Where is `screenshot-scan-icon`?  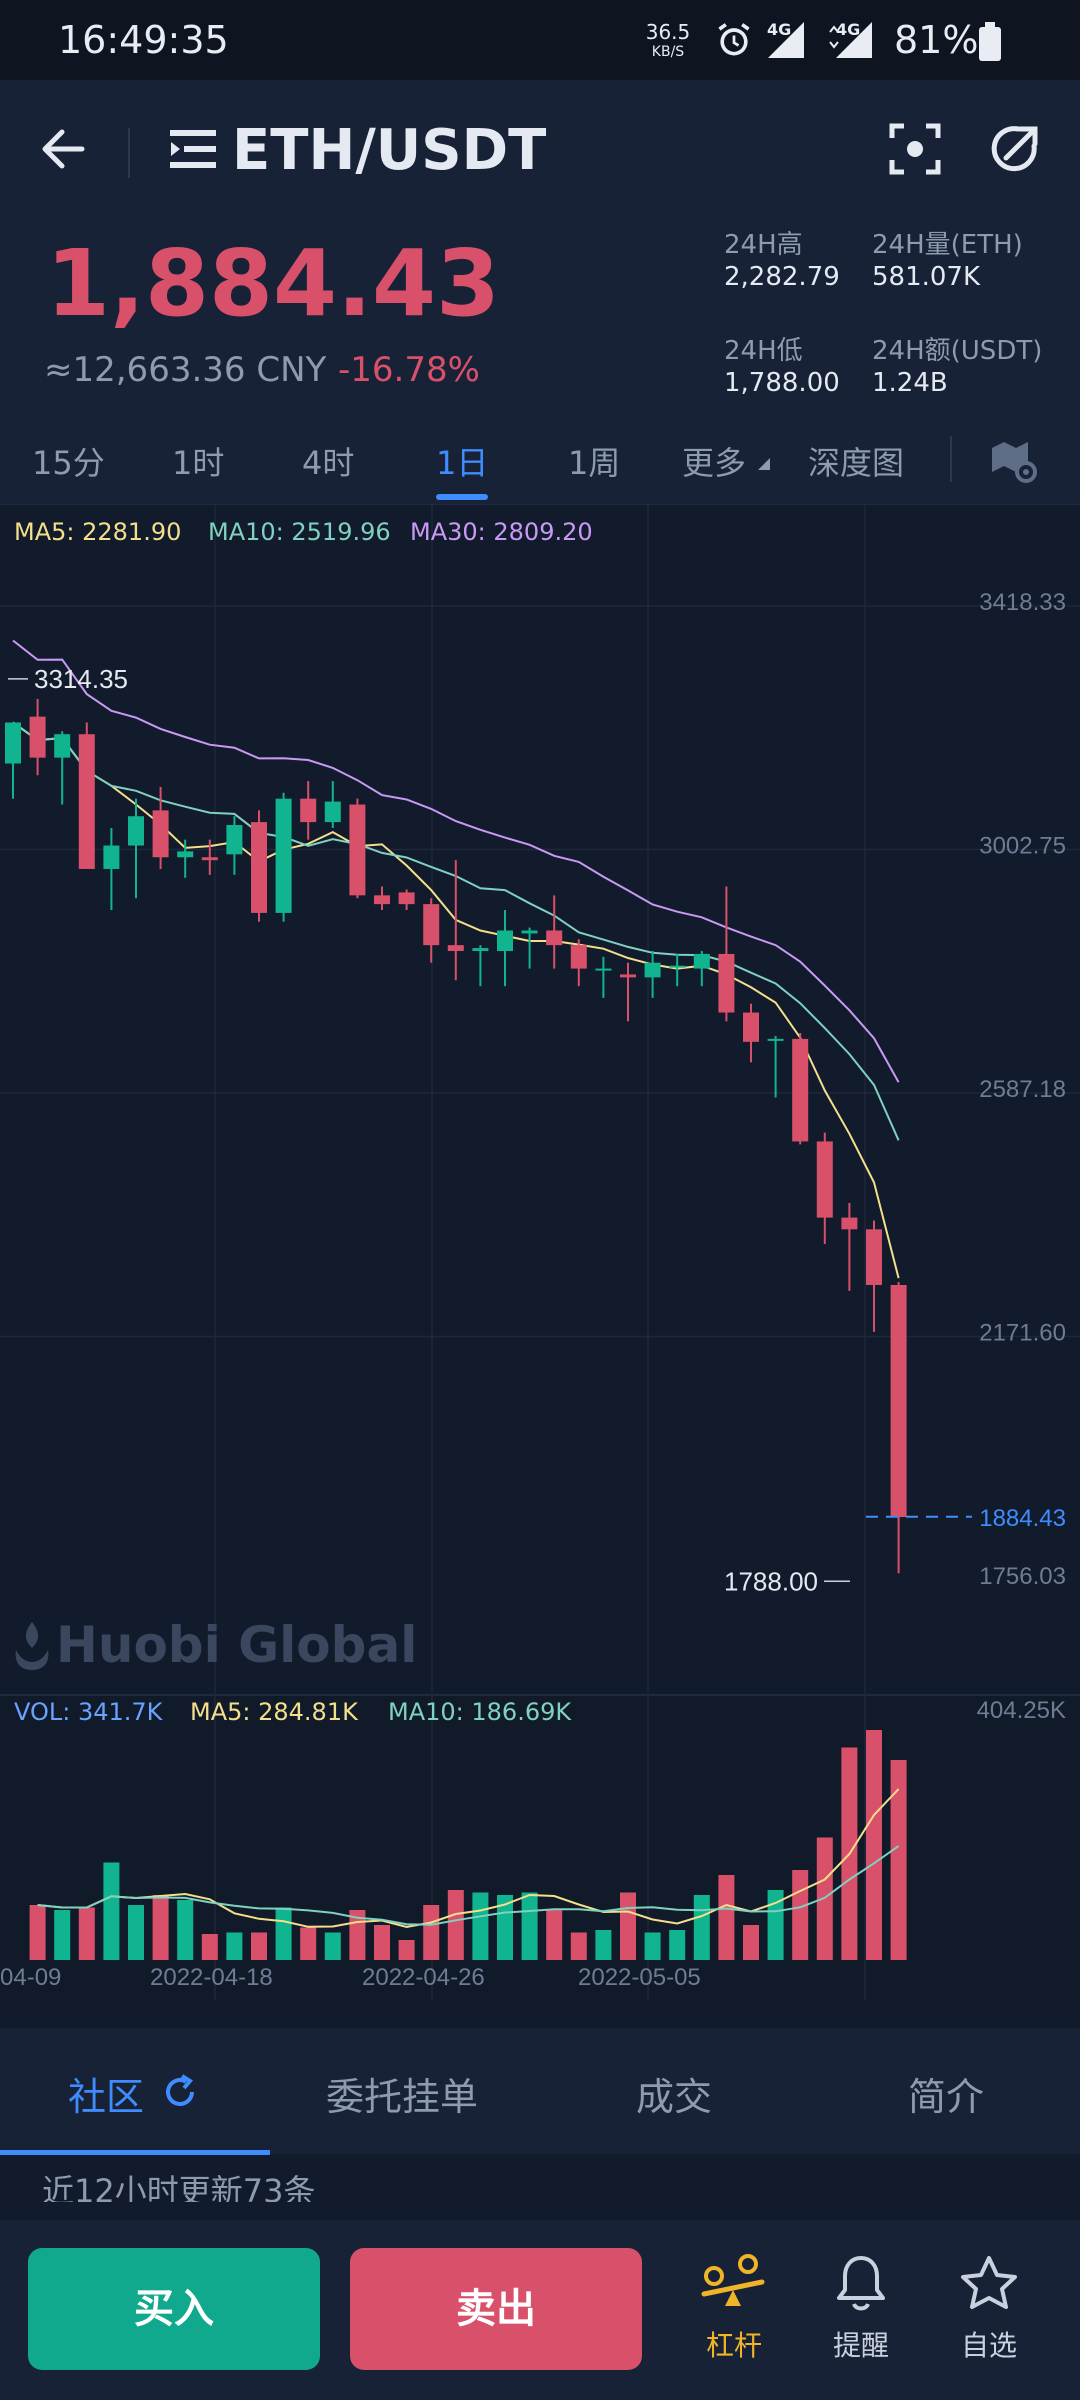
screenshot-scan-icon is located at coordinates (915, 149).